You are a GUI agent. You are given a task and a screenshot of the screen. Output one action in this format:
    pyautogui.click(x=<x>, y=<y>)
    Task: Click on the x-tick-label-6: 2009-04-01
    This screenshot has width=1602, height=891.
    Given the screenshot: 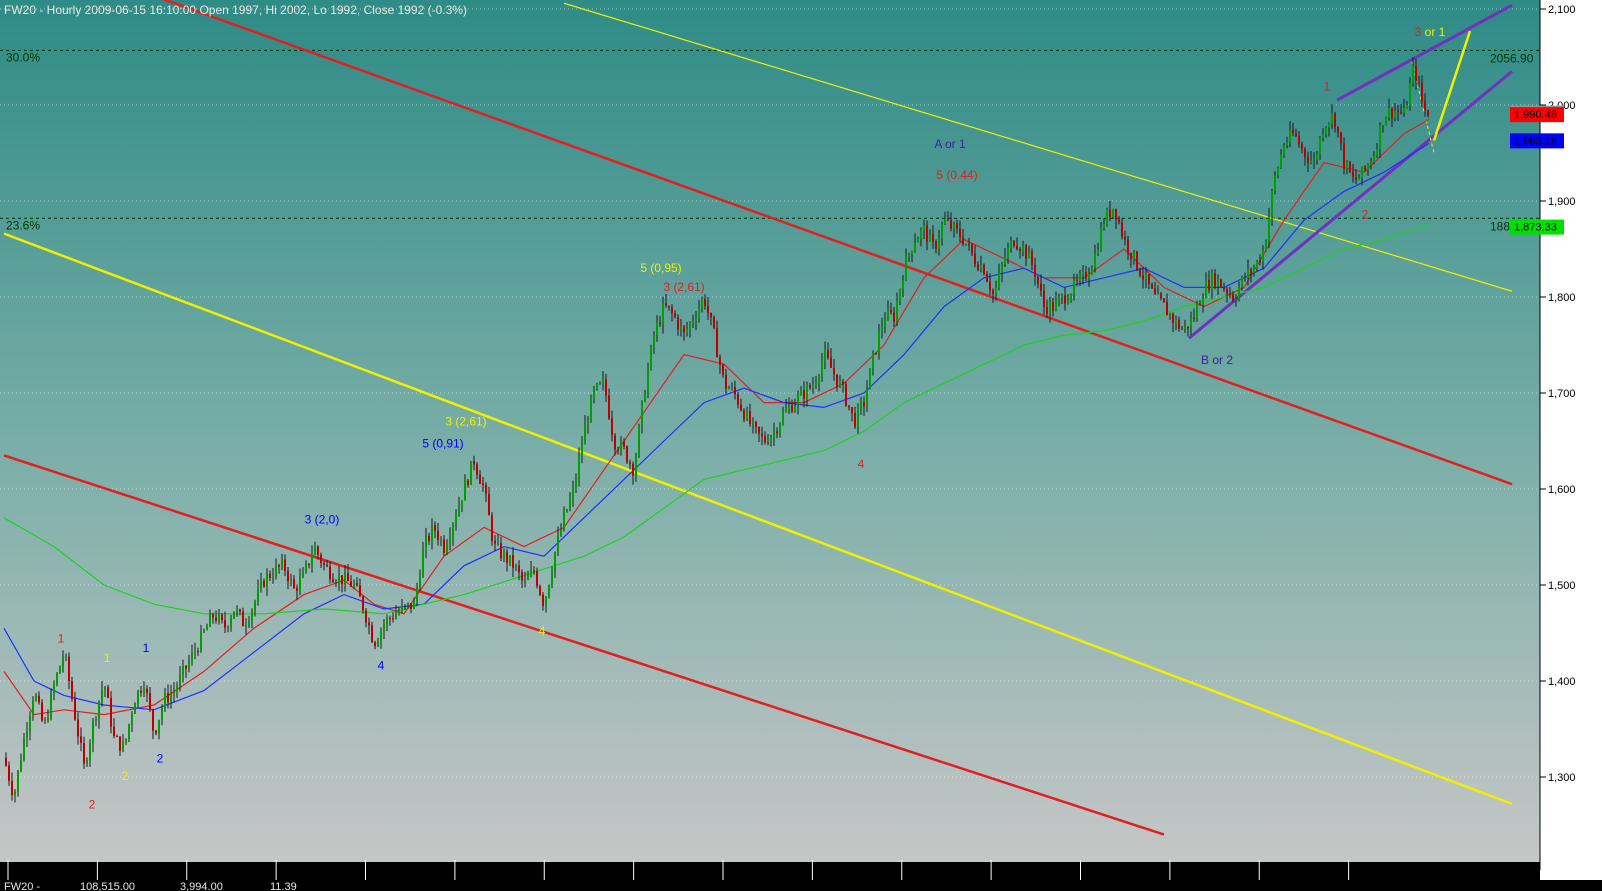 What is the action you would take?
    pyautogui.click(x=575, y=873)
    